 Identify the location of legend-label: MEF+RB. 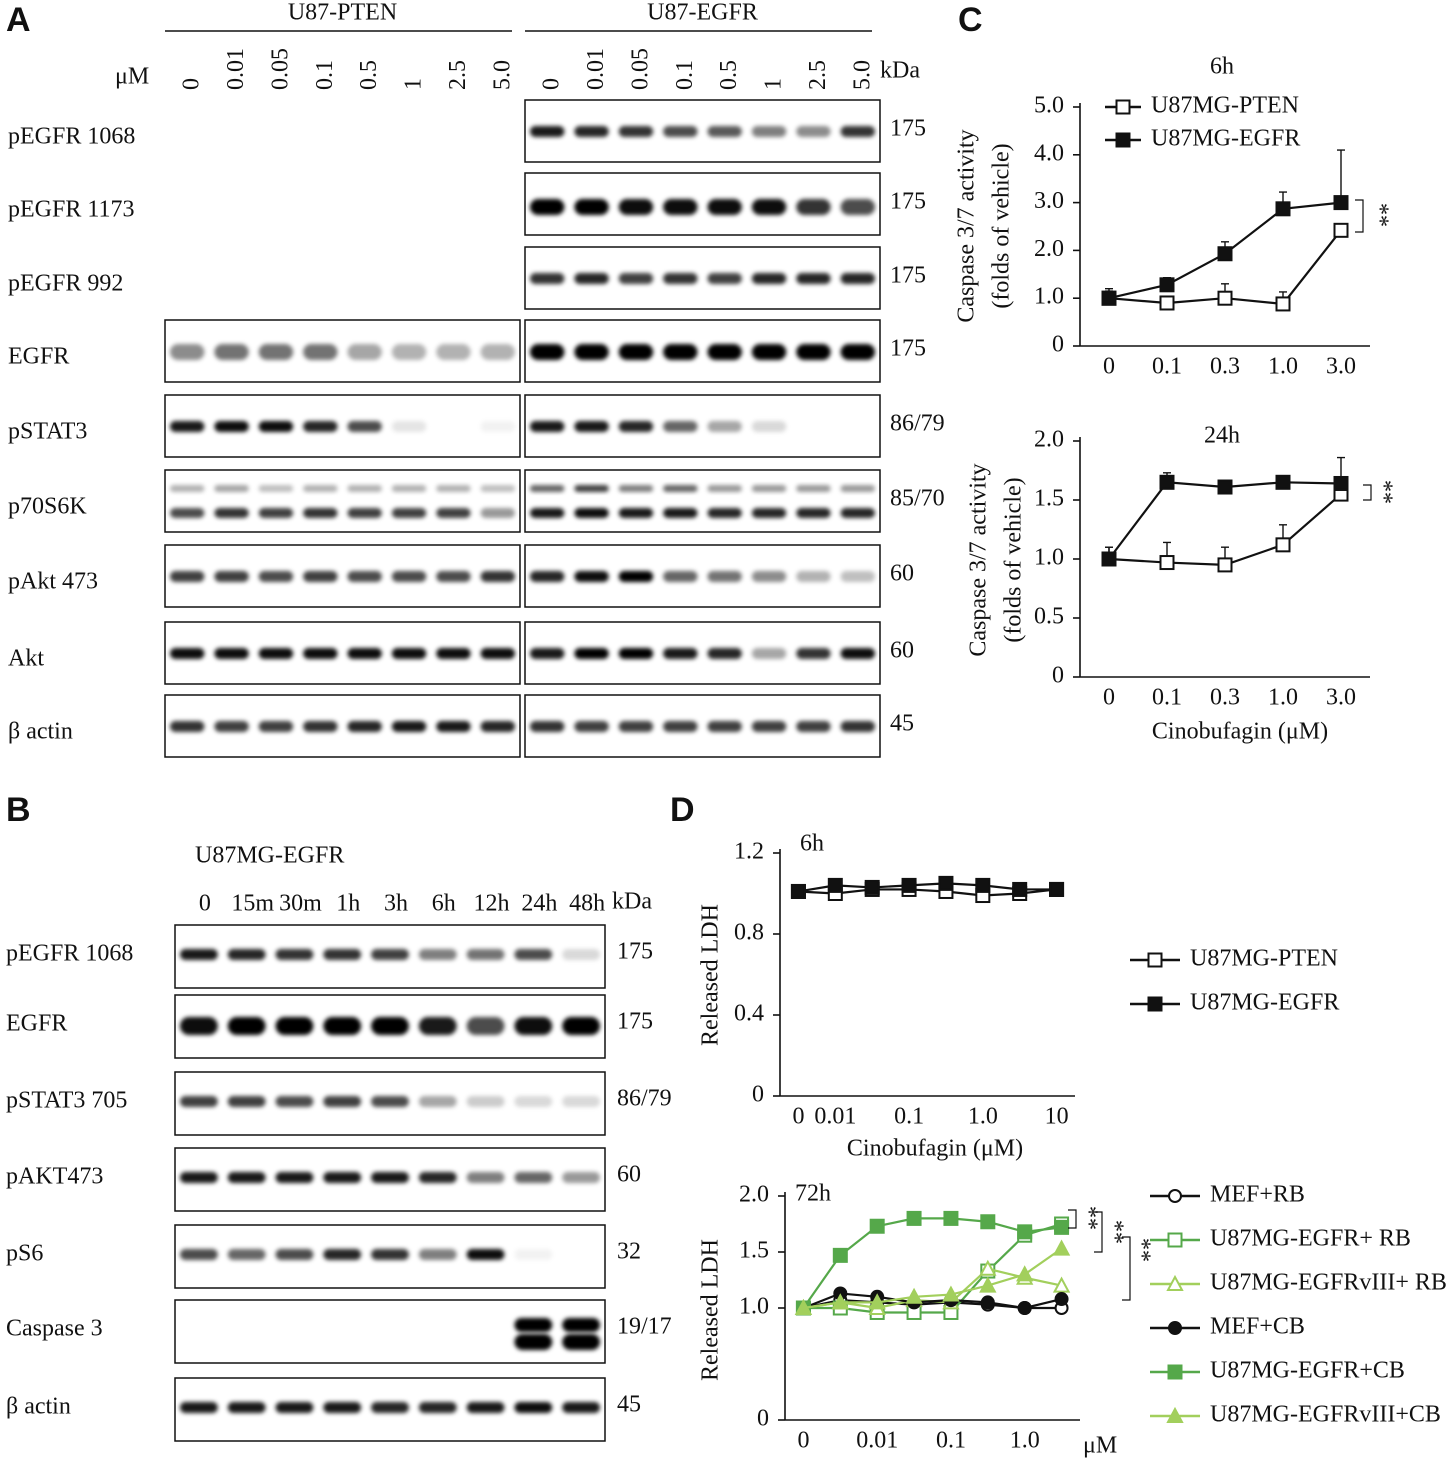
(1257, 1195).